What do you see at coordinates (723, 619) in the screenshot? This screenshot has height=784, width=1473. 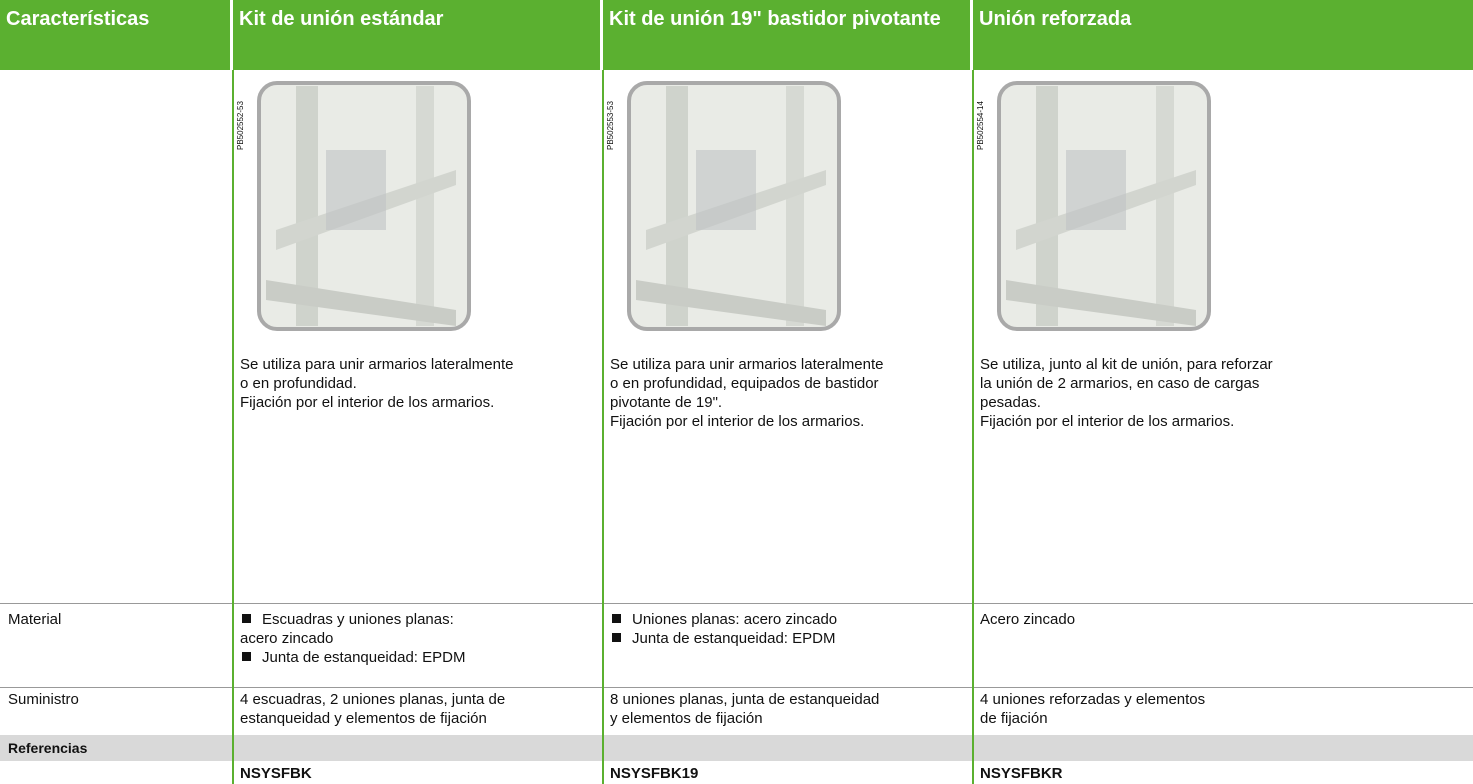 I see `material-item: Uniones planas: acero zincado` at bounding box center [723, 619].